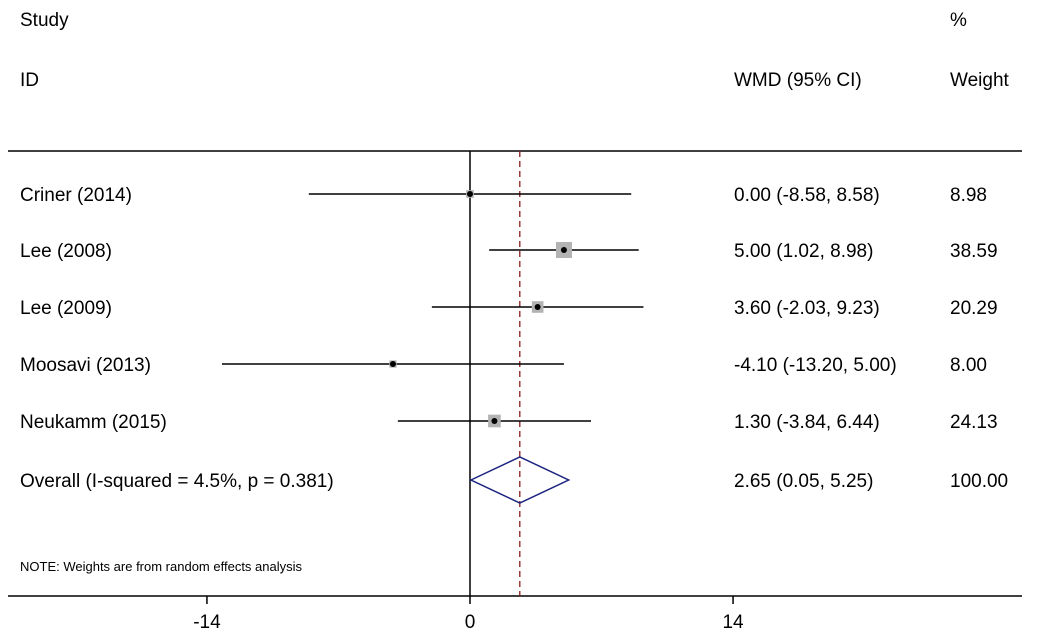  I want to click on study-ci-text: -4.10 (-13.20, 5.00), so click(815, 365).